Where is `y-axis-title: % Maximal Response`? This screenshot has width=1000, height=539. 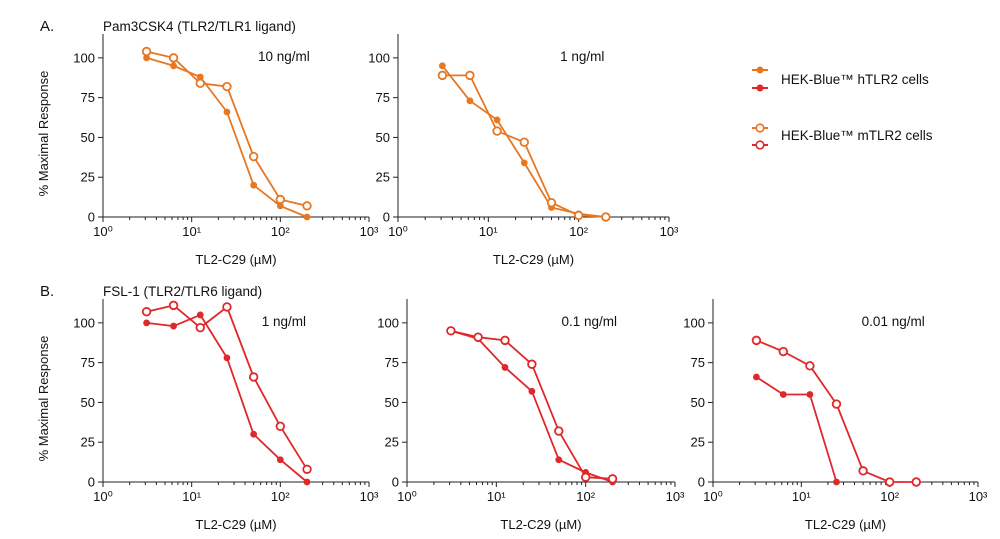
y-axis-title: % Maximal Response is located at coordinates (43, 134).